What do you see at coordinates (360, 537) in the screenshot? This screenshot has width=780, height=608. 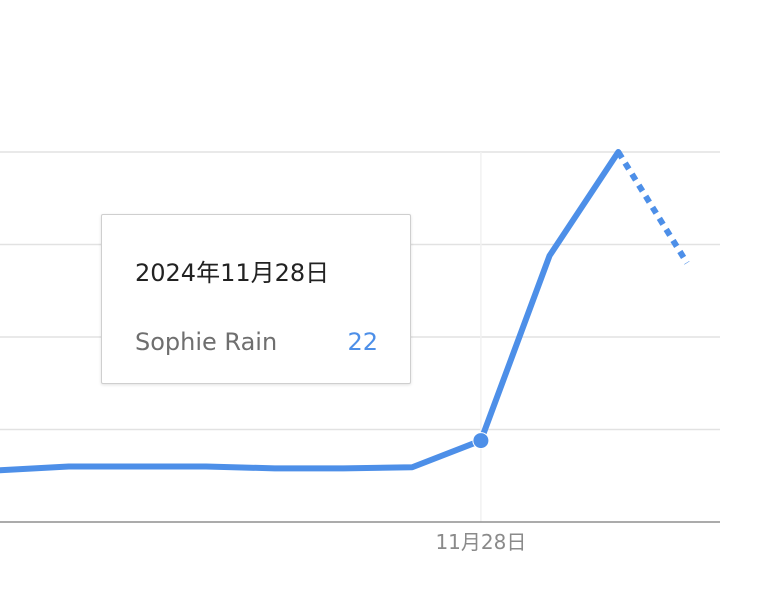 I see `x-axis: 11月28日` at bounding box center [360, 537].